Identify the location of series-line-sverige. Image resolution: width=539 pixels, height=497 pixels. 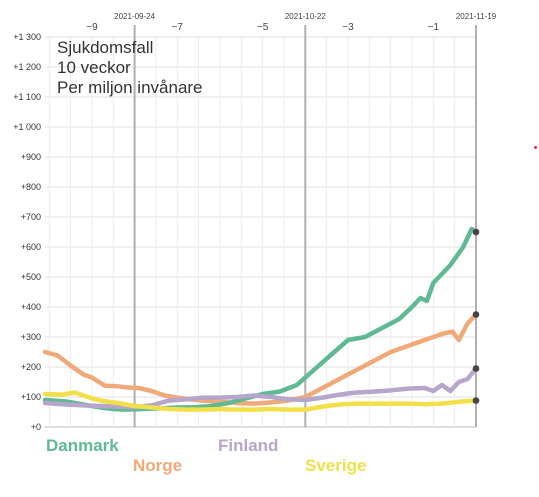
(260, 401).